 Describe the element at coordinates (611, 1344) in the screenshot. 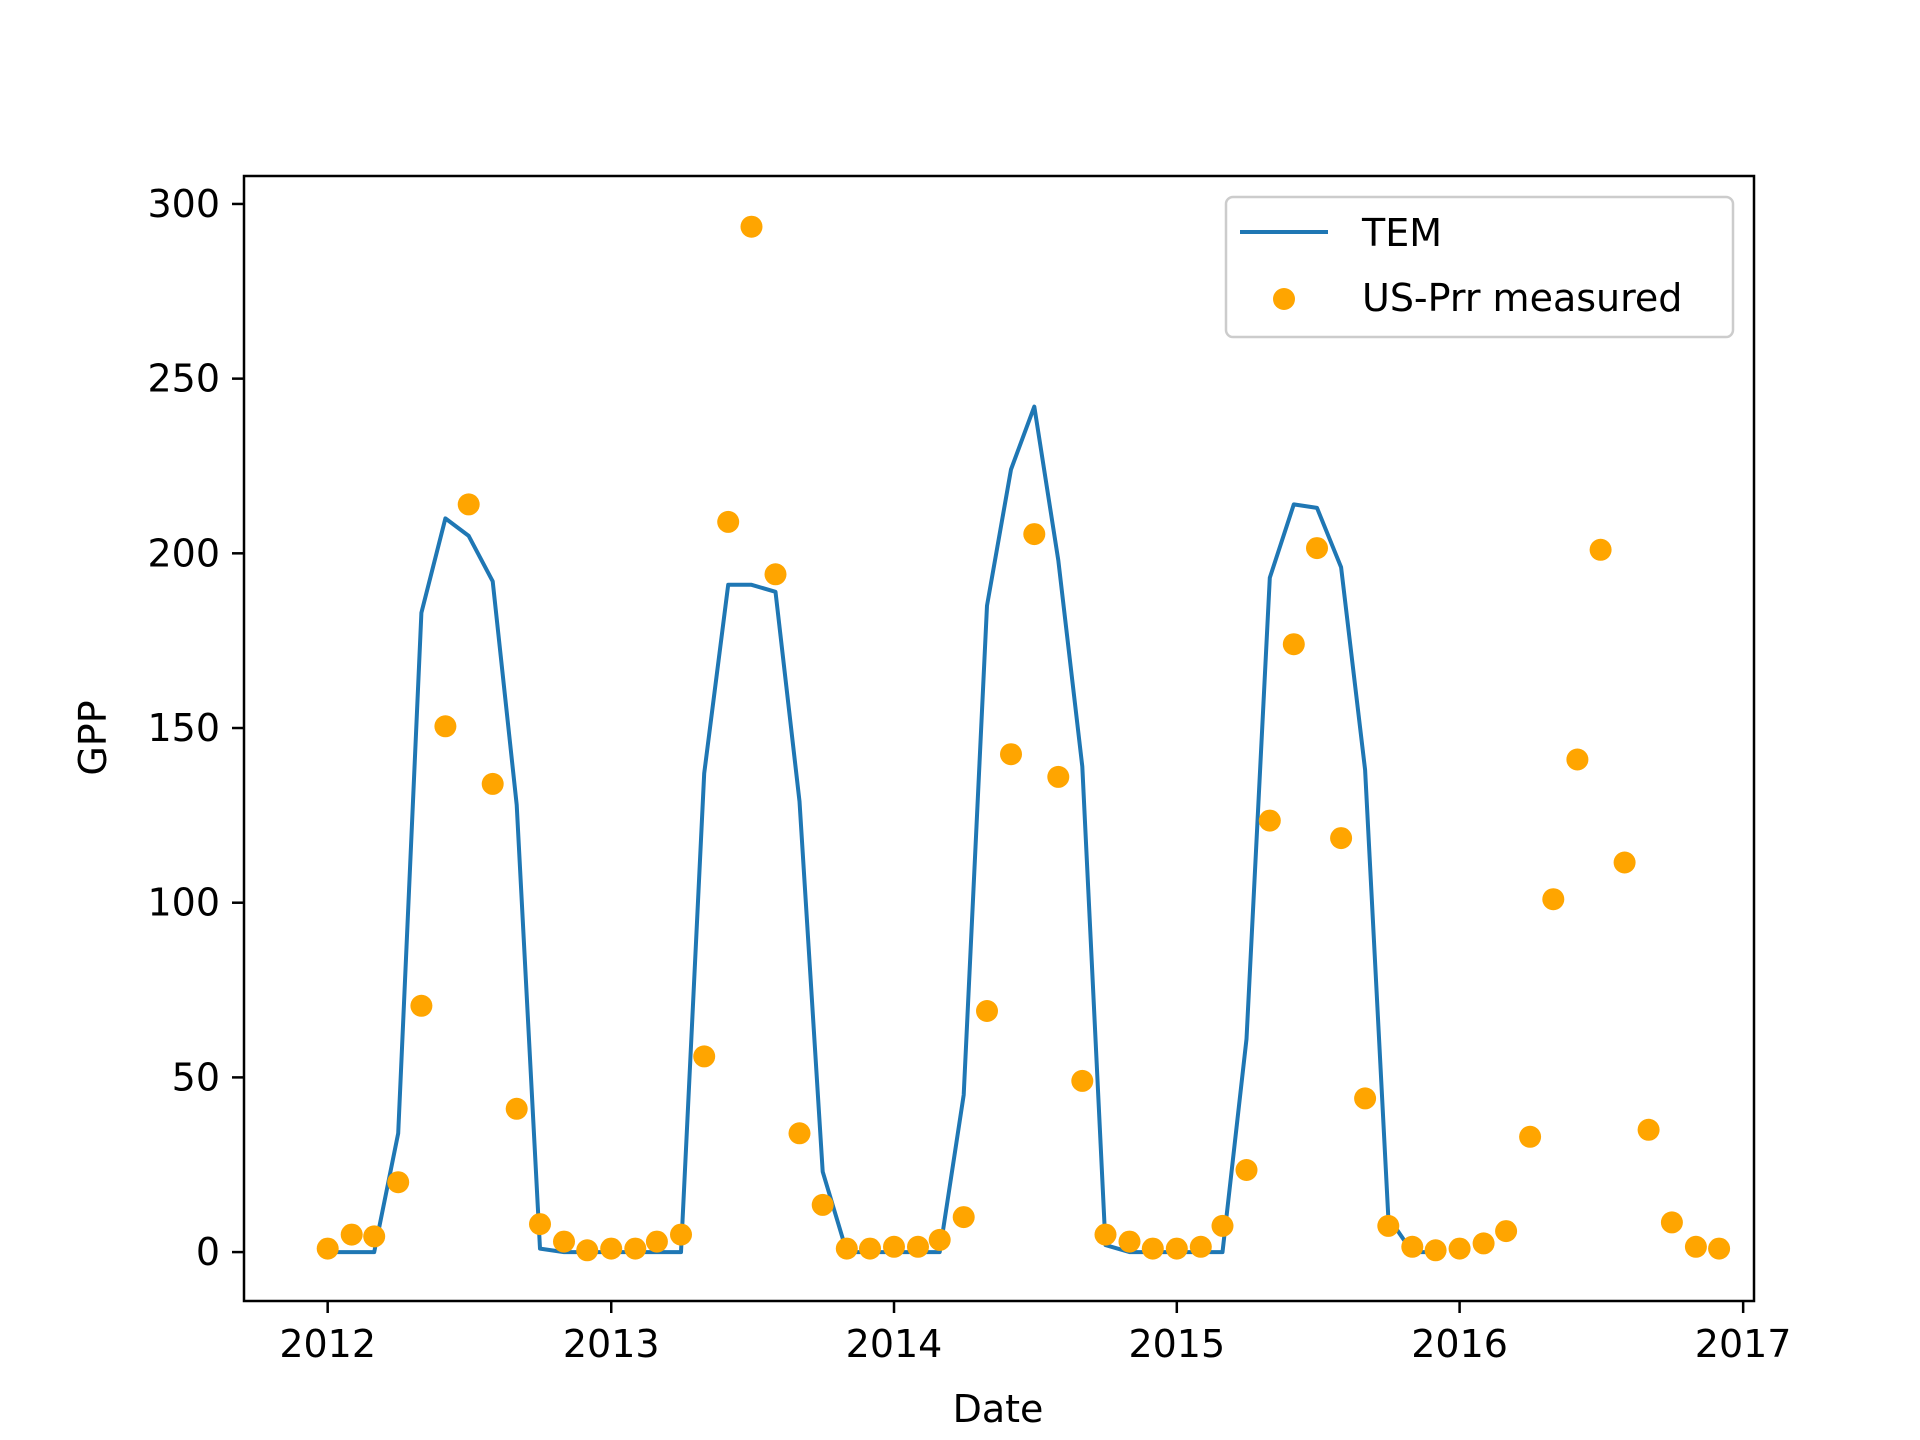

I see `x-tick-label: 2013` at that location.